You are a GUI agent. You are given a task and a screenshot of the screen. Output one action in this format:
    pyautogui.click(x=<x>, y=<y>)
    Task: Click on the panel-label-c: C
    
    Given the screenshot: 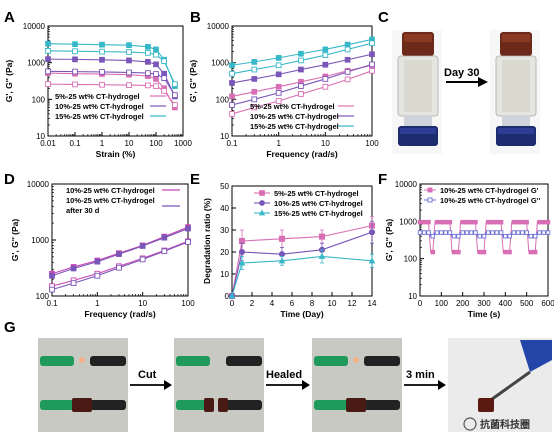 What is the action you would take?
    pyautogui.click(x=383, y=17)
    